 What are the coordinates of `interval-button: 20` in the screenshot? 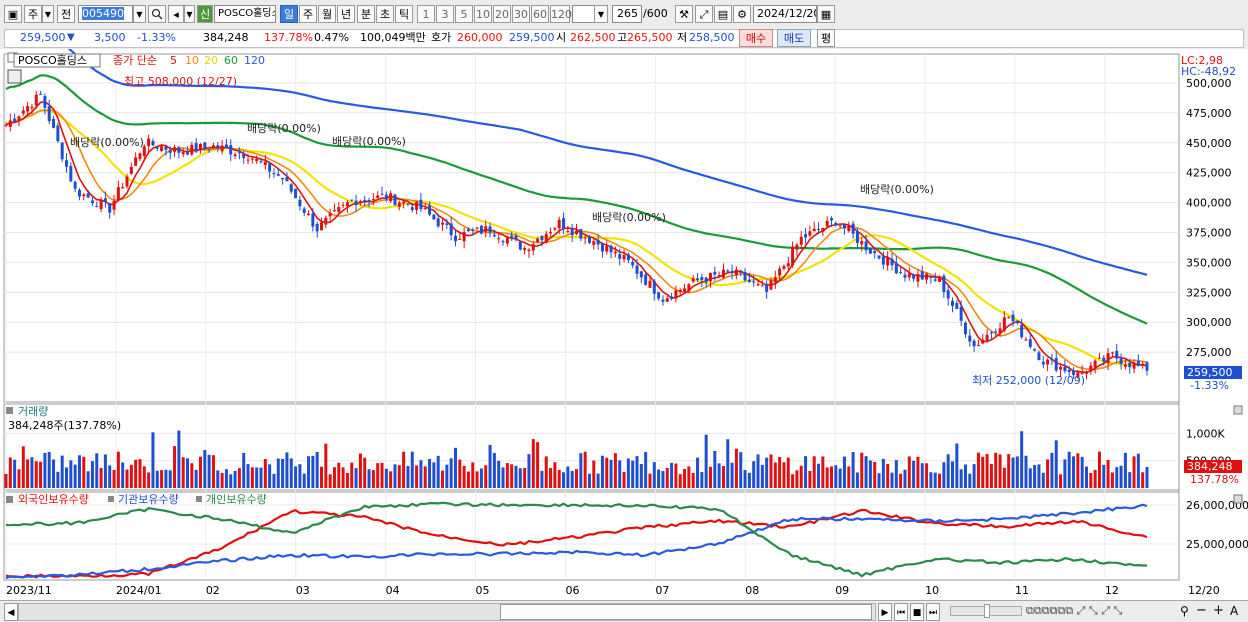 It's located at (502, 14).